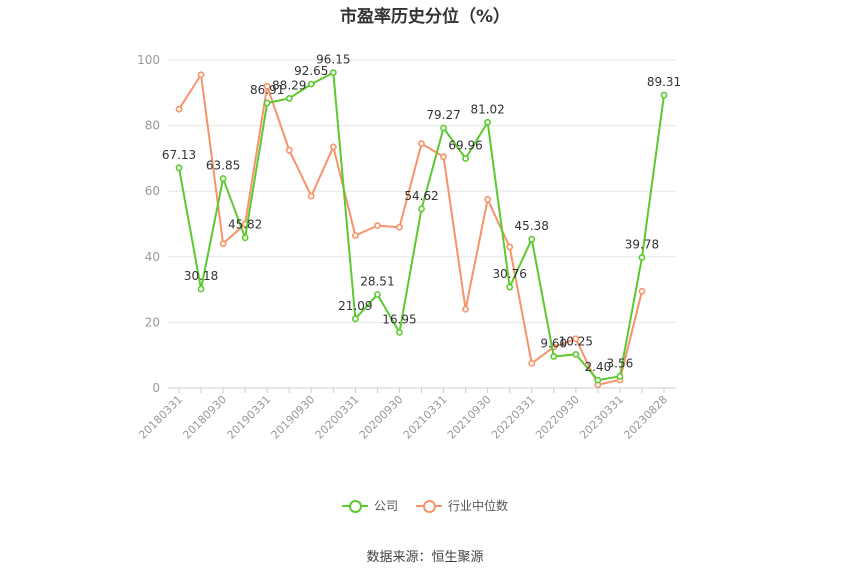  I want to click on data-label: 30.18, so click(201, 276).